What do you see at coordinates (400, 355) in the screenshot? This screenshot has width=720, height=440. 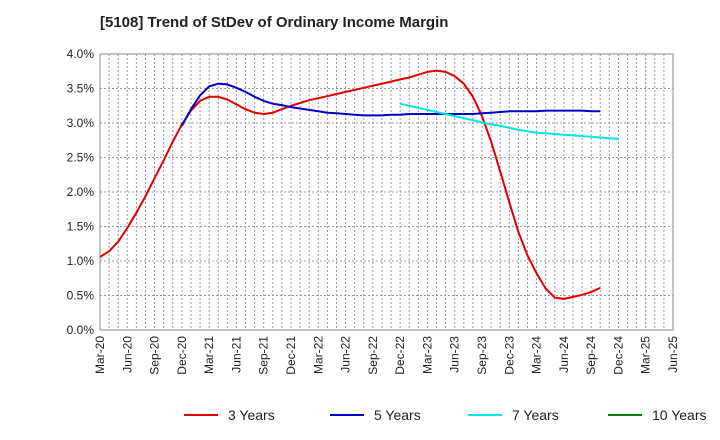 I see `x-tick-label: Dec-22` at bounding box center [400, 355].